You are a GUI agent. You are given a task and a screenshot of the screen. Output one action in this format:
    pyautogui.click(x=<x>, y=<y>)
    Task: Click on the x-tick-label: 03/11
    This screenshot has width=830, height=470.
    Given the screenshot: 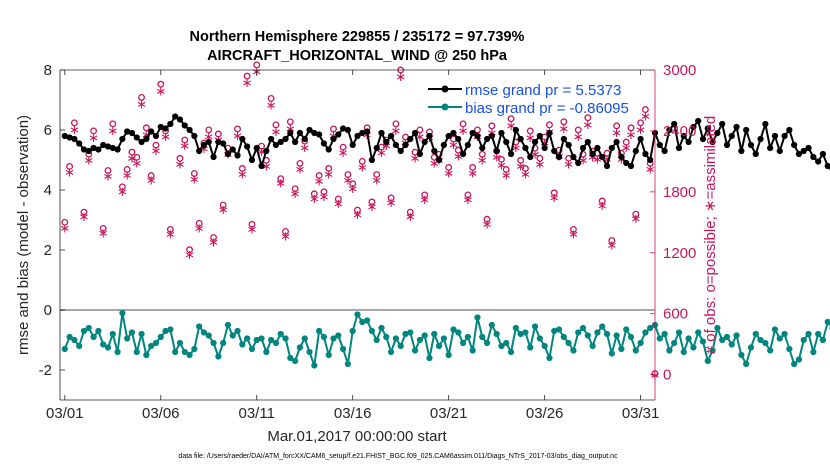 What is the action you would take?
    pyautogui.click(x=257, y=413)
    